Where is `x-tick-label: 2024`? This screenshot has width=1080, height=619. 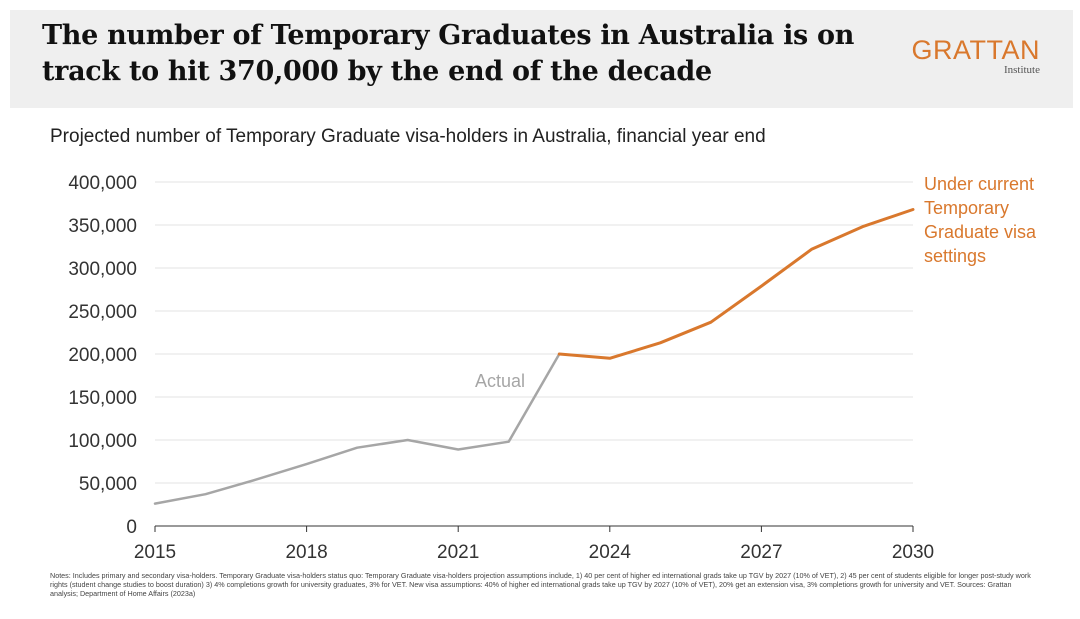 x-tick-label: 2024 is located at coordinates (610, 552).